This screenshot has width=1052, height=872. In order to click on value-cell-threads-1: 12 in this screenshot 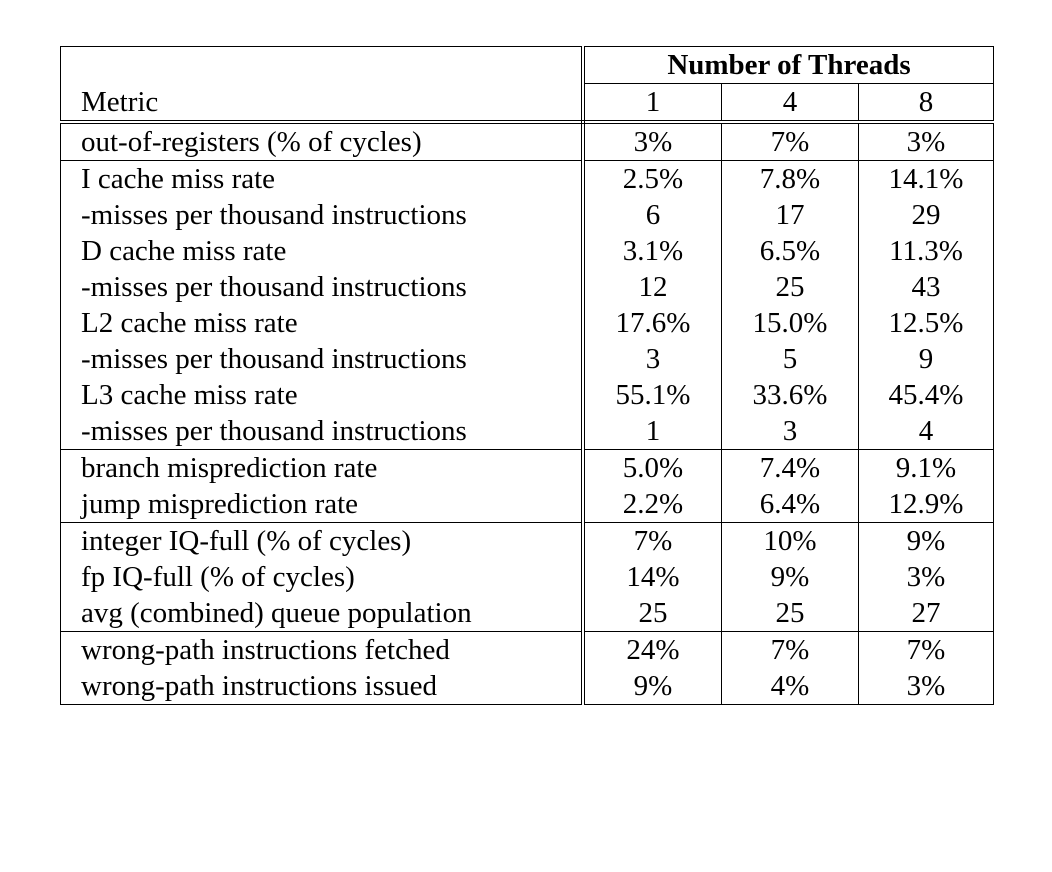, I will do `click(653, 287)`.